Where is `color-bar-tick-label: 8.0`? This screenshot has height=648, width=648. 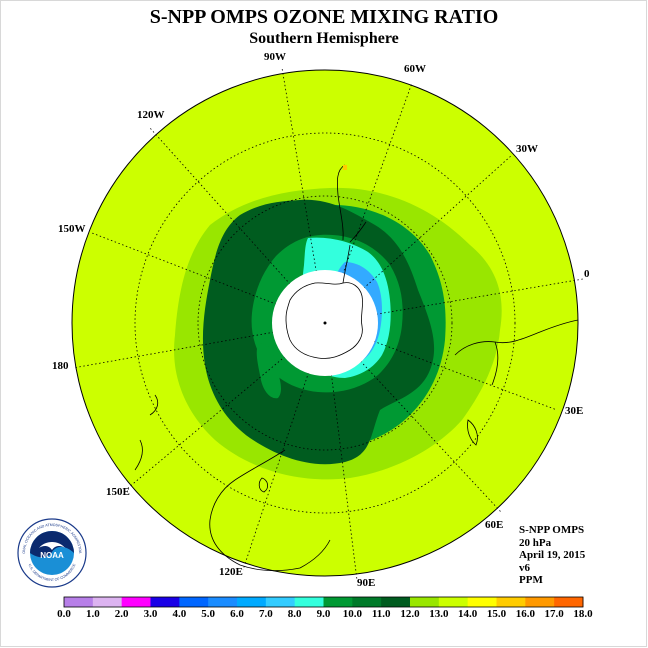 color-bar-tick-label: 8.0 is located at coordinates (294, 614).